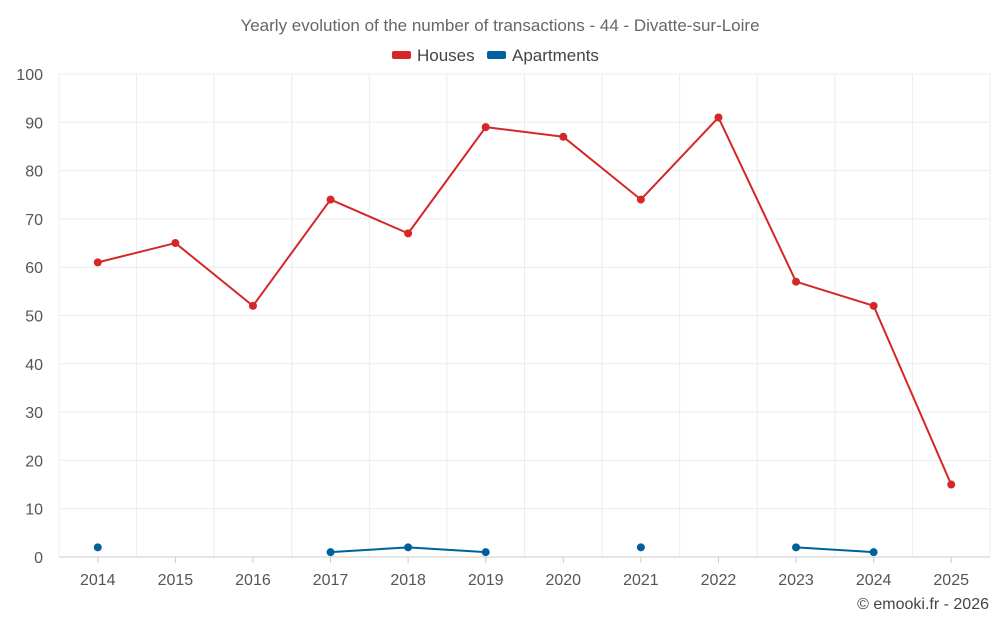  What do you see at coordinates (253, 580) in the screenshot?
I see `x-tick-label: 2016` at bounding box center [253, 580].